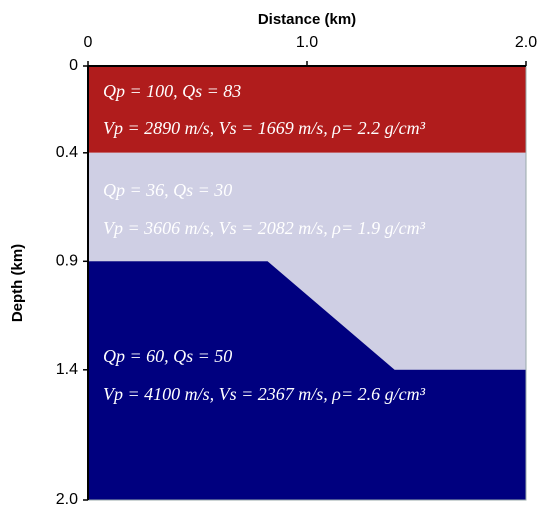  What do you see at coordinates (67, 369) in the screenshot?
I see `y-tick-label: 1.4` at bounding box center [67, 369].